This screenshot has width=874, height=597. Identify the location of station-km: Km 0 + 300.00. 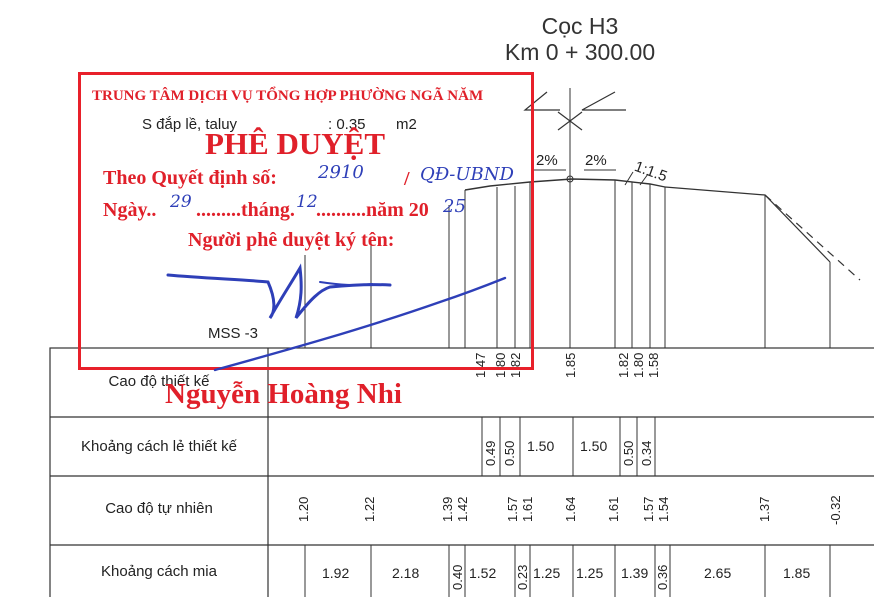
(580, 52).